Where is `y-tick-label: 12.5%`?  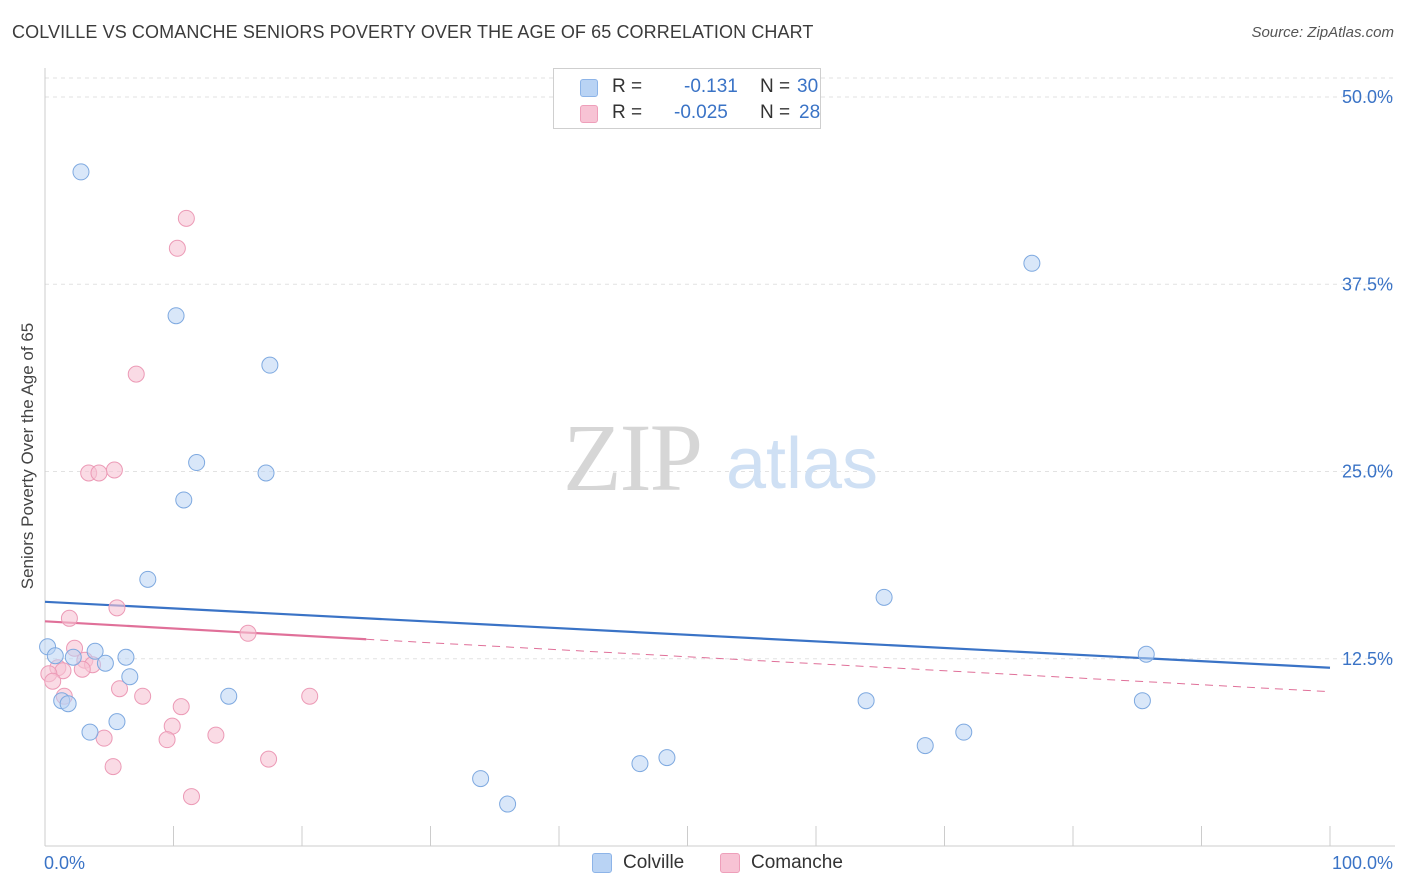
y-tick-label: 12.5% is located at coordinates (1367, 659).